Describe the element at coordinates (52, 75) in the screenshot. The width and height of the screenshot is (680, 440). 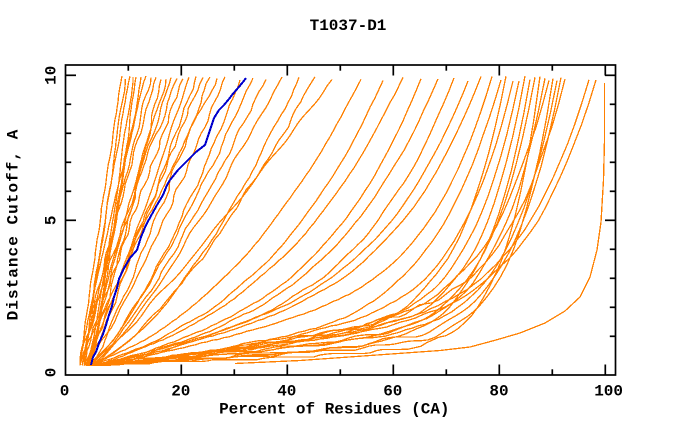
I see `svg-text: 10` at that location.